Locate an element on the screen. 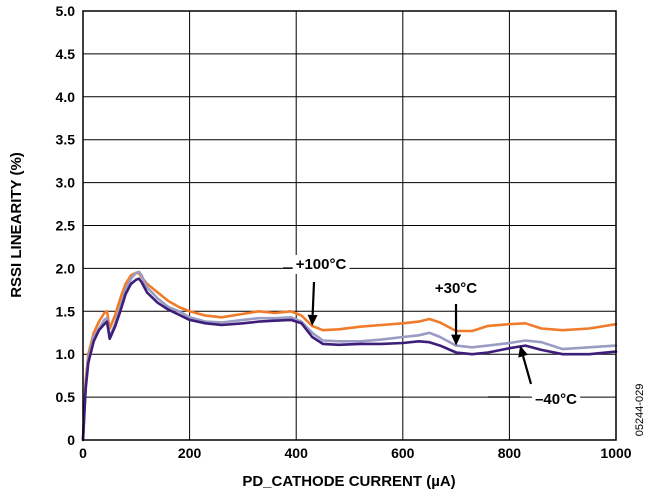 This screenshot has height=498, width=652. y-tick-label: 4.5 is located at coordinates (66, 54).